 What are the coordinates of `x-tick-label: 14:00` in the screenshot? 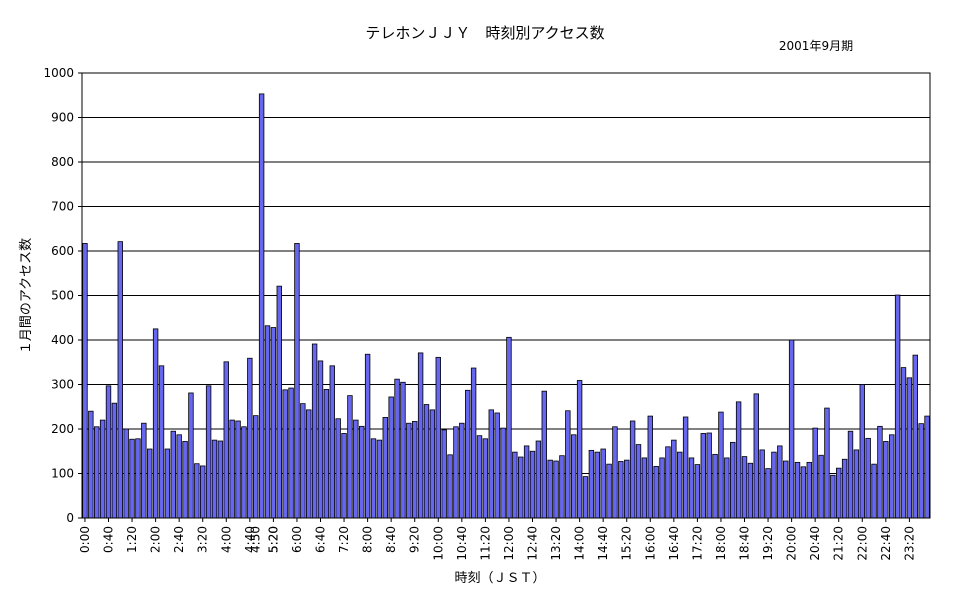 It's located at (580, 543).